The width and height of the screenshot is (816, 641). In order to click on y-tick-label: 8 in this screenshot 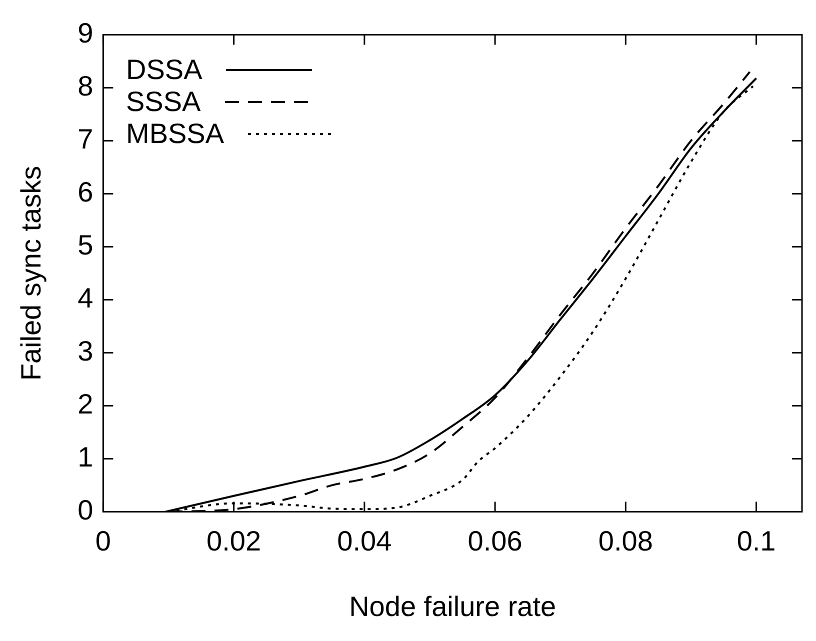, I will do `click(86, 86)`.